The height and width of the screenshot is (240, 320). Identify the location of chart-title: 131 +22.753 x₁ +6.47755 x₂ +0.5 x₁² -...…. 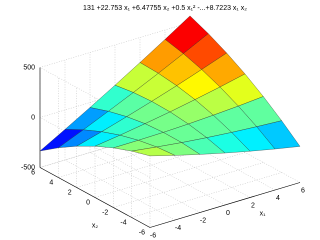
(165, 8).